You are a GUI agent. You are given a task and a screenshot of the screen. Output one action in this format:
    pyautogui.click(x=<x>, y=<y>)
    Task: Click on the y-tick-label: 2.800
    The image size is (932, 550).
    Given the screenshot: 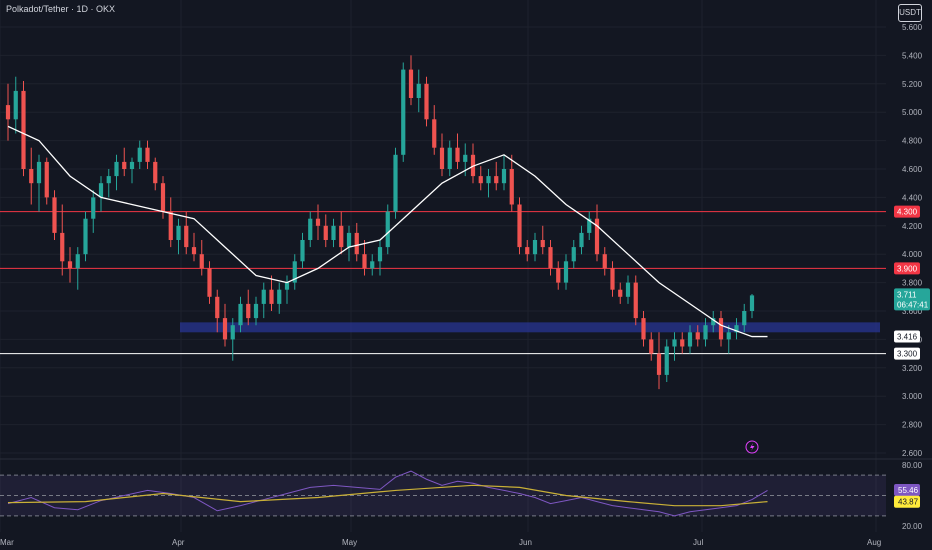 What is the action you would take?
    pyautogui.click(x=912, y=425)
    